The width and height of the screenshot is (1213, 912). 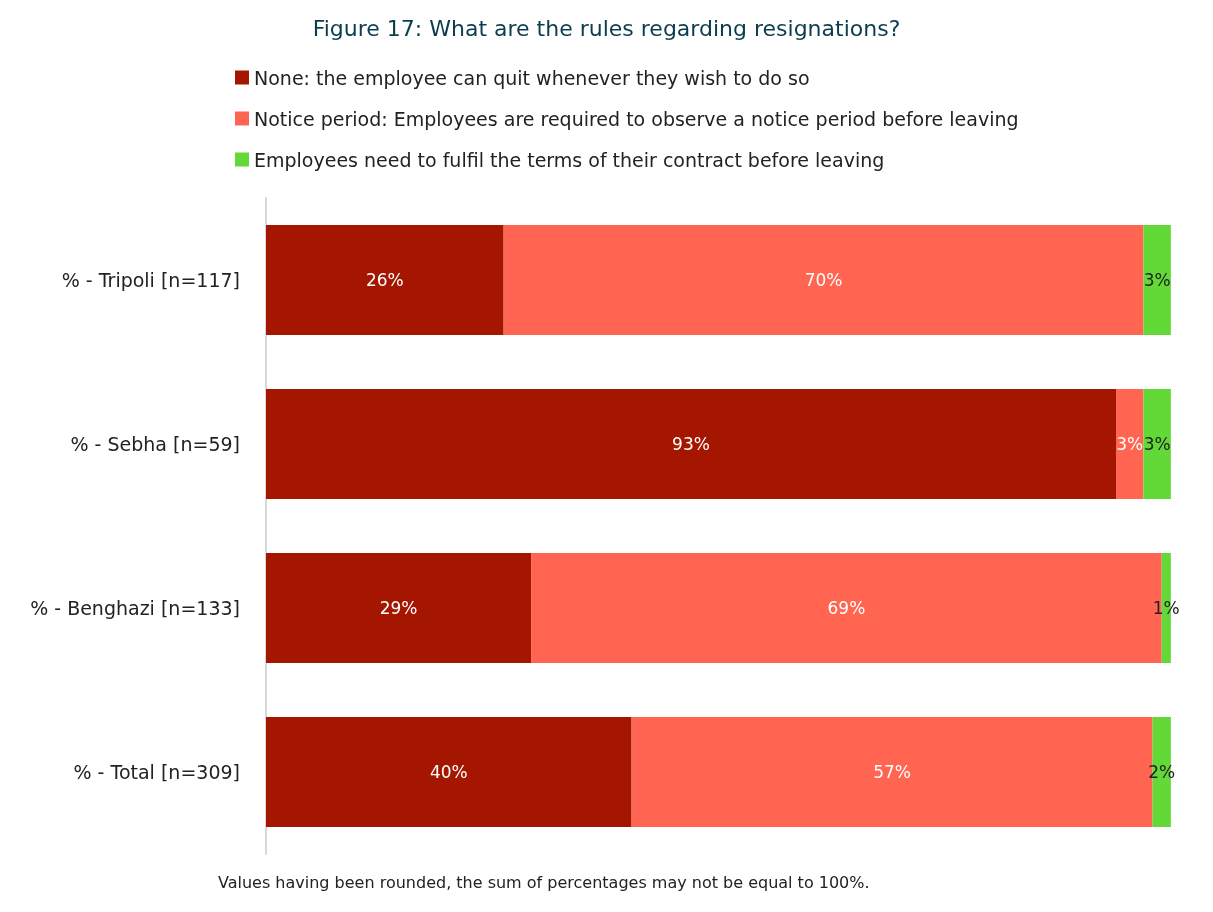 I want to click on legend-label: Notice period: Employees are required to observe a notice period before leaving, so click(x=636, y=118).